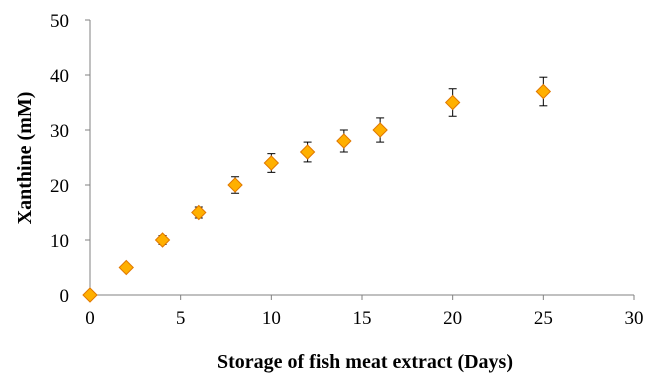 The height and width of the screenshot is (382, 652). What do you see at coordinates (543, 318) in the screenshot?
I see `x-tick-label: 25` at bounding box center [543, 318].